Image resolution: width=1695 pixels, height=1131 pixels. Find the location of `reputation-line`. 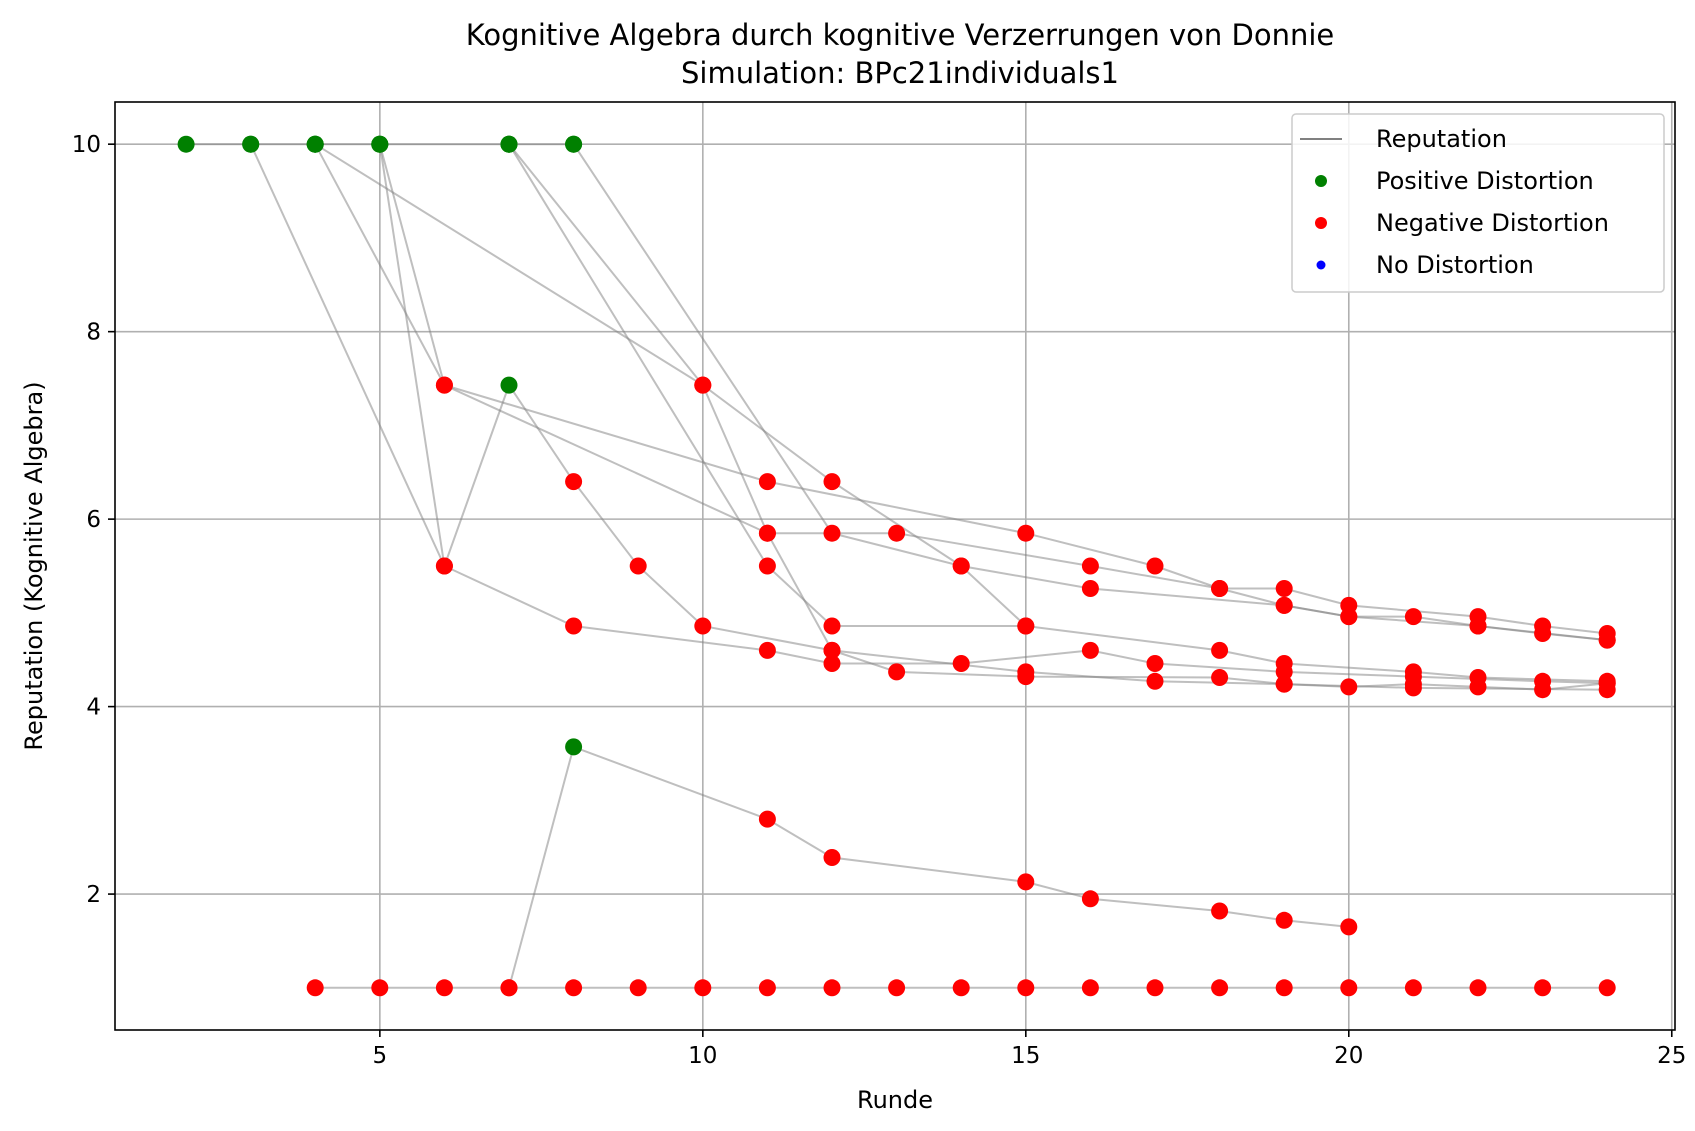

reputation-line is located at coordinates (799, 385).